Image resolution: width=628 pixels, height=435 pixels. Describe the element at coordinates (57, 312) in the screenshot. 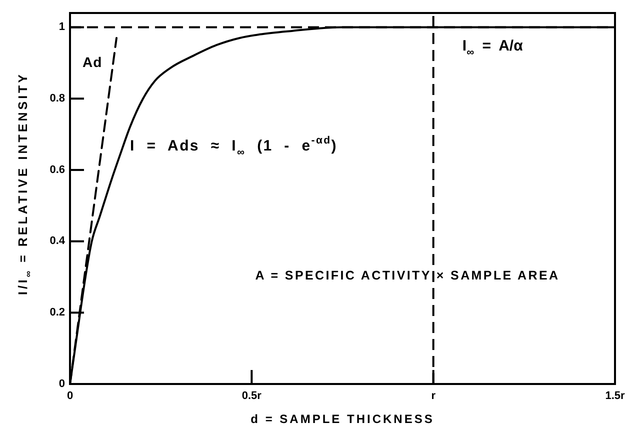

I see `y-tick-label: 0.2` at that location.